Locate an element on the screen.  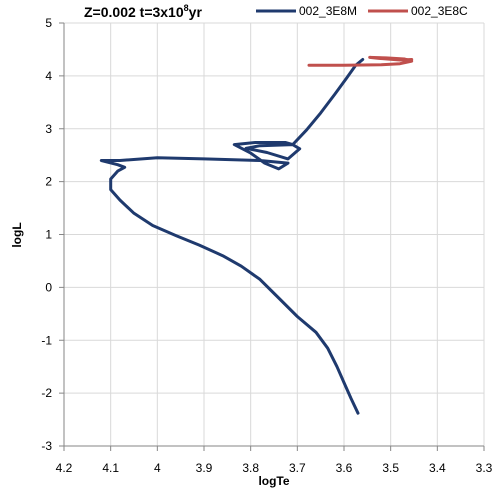
legend: 002_3E8M 002_3E8C is located at coordinates (362, 11).